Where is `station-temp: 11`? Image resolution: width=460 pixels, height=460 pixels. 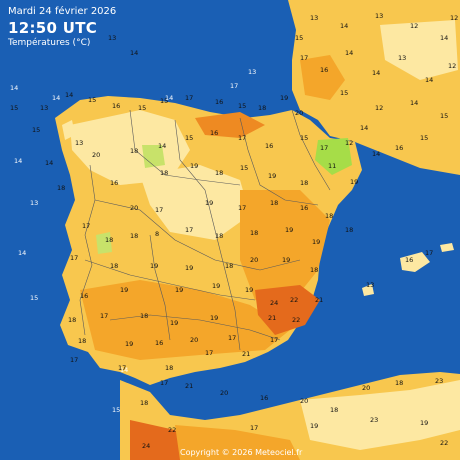
station-temp: 11 is located at coordinates (332, 166).